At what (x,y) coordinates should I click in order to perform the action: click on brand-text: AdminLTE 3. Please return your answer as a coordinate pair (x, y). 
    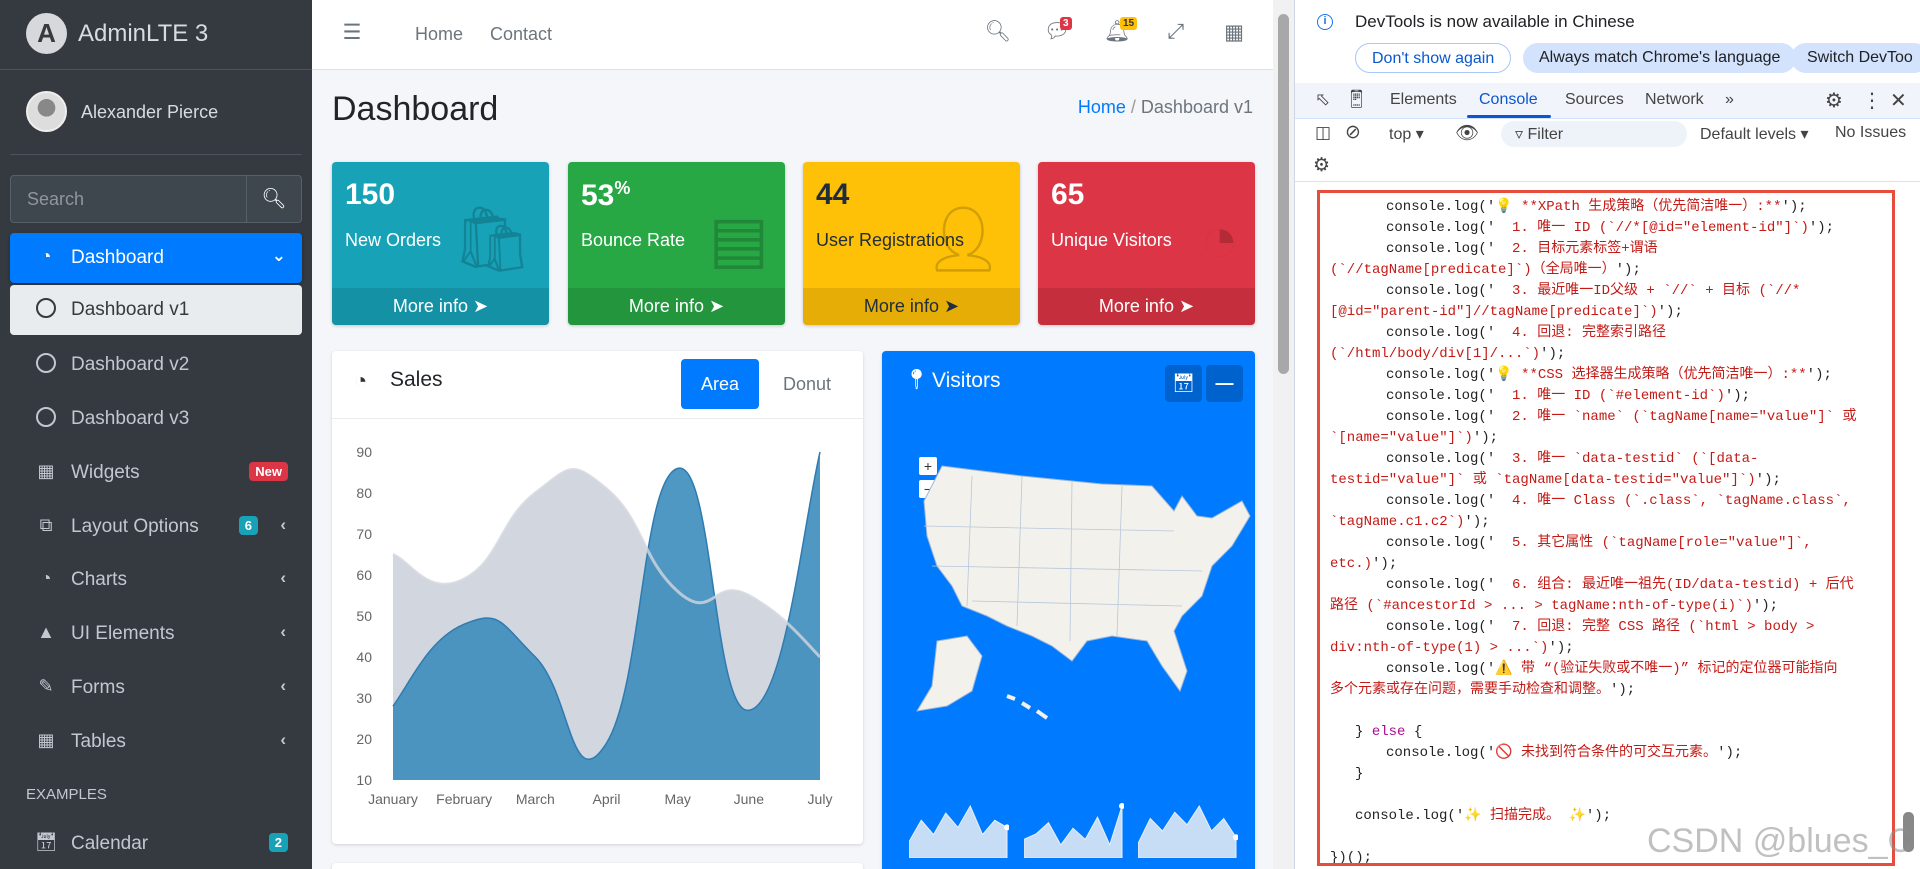
    Looking at the image, I should click on (143, 33).